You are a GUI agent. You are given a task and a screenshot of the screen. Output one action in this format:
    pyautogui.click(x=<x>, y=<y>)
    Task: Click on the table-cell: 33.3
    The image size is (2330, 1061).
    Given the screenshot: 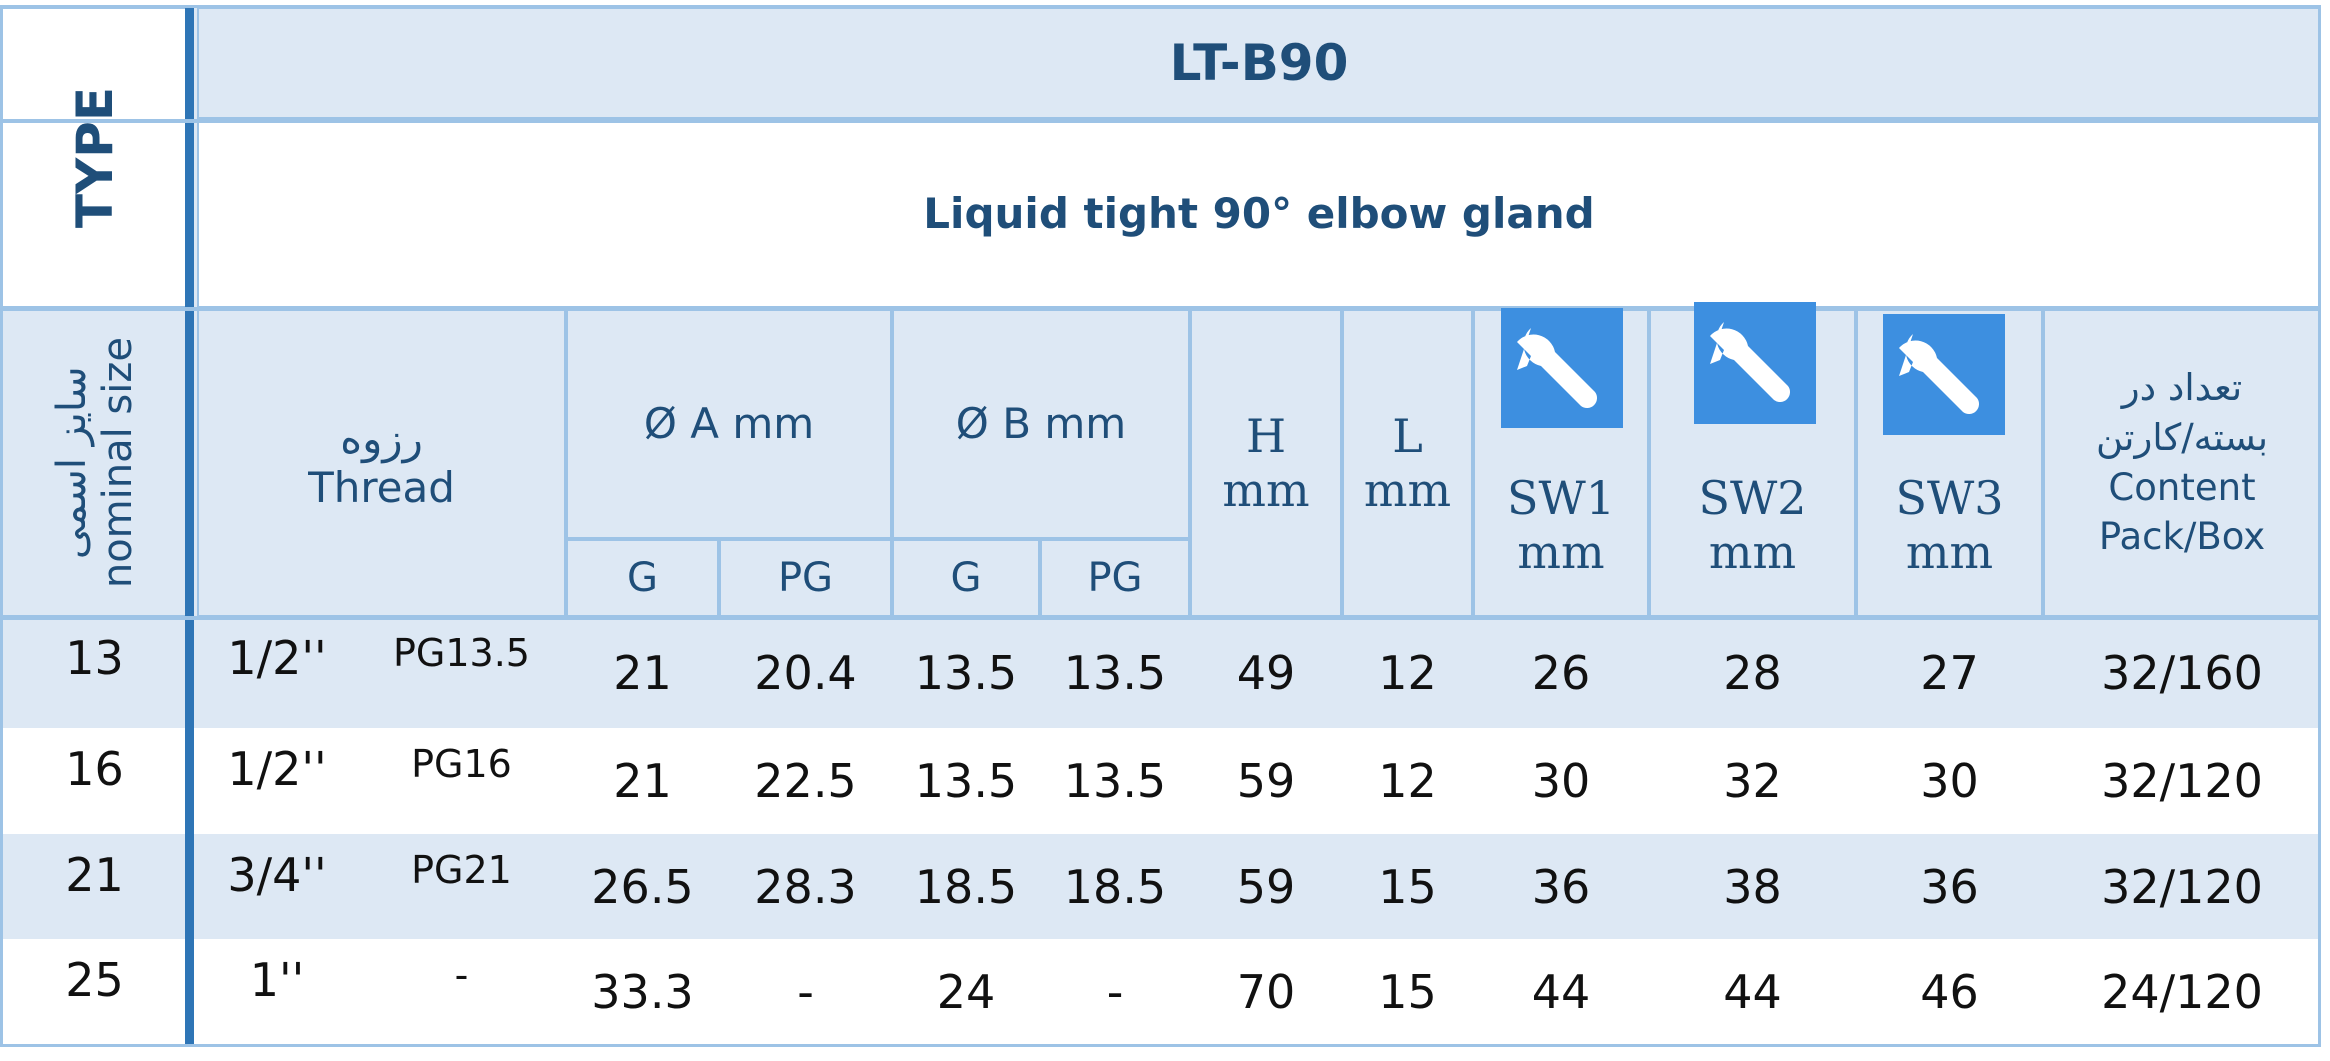 What is the action you would take?
    pyautogui.click(x=642, y=992)
    